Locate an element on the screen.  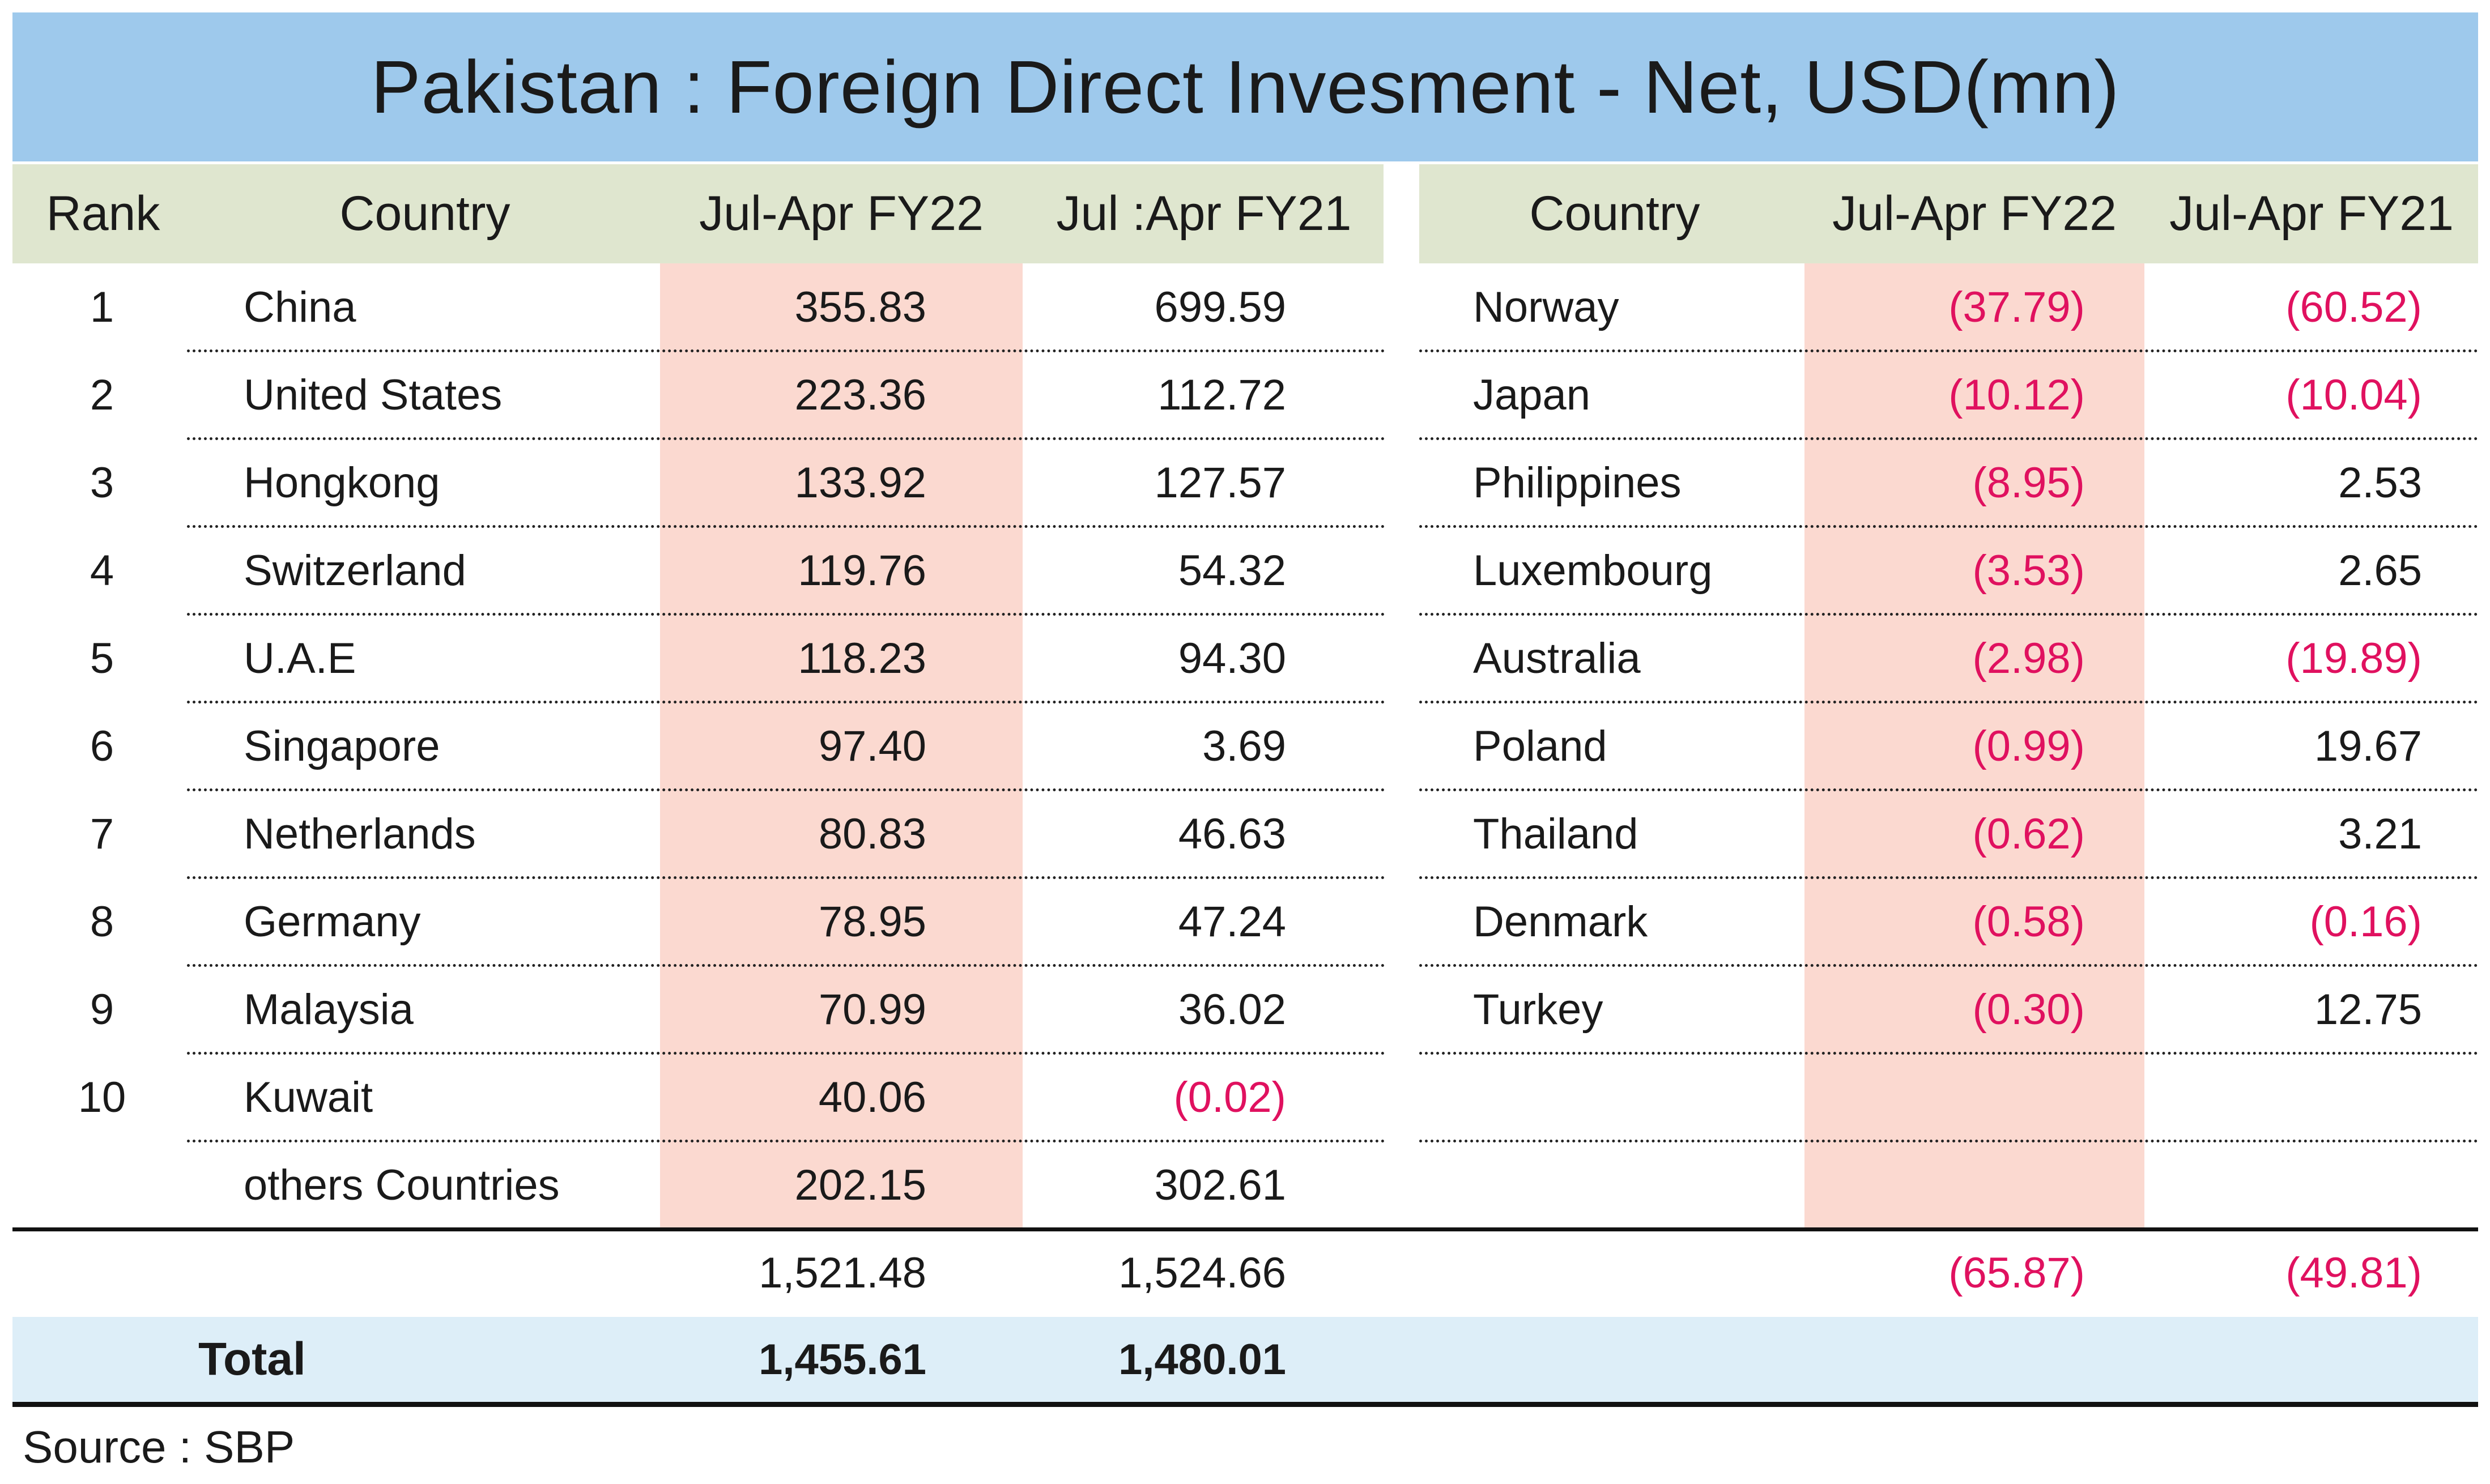
subtotal-right-fy21: (49.81) is located at coordinates (2353, 1273).